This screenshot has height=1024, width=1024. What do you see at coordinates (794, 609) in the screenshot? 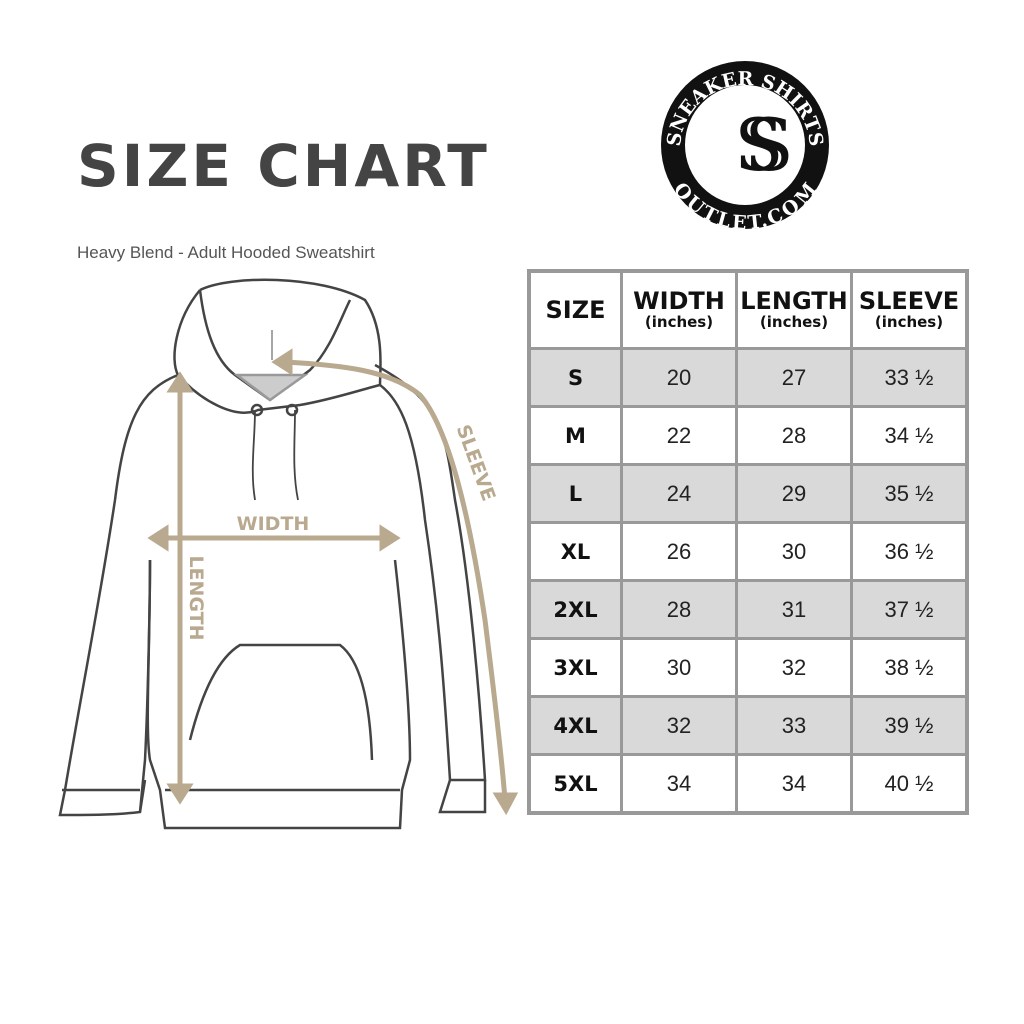
I see `cell-length: 31` at bounding box center [794, 609].